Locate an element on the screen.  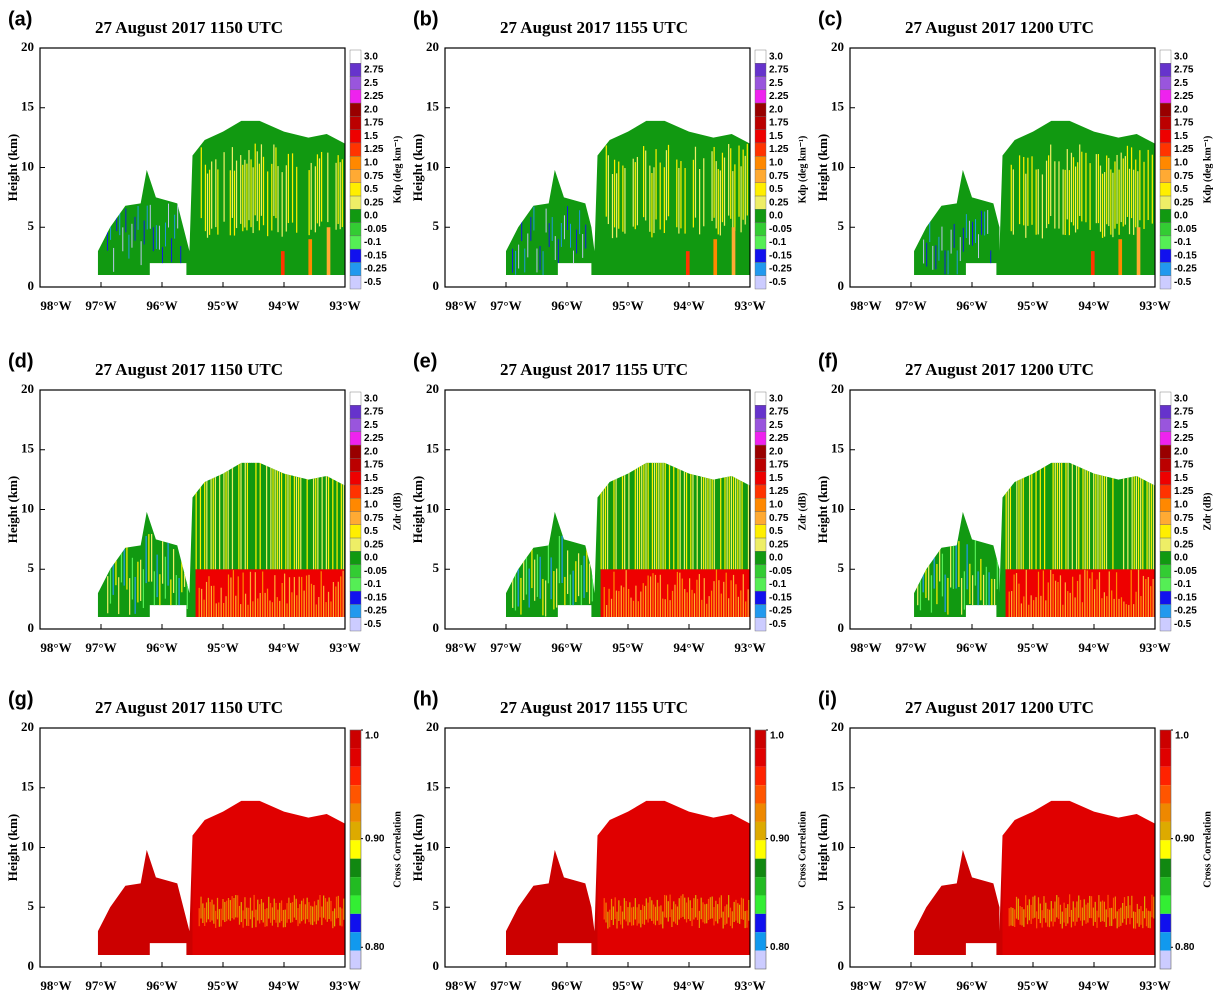
colorbar-label: 2.5 is located at coordinates (776, 83).